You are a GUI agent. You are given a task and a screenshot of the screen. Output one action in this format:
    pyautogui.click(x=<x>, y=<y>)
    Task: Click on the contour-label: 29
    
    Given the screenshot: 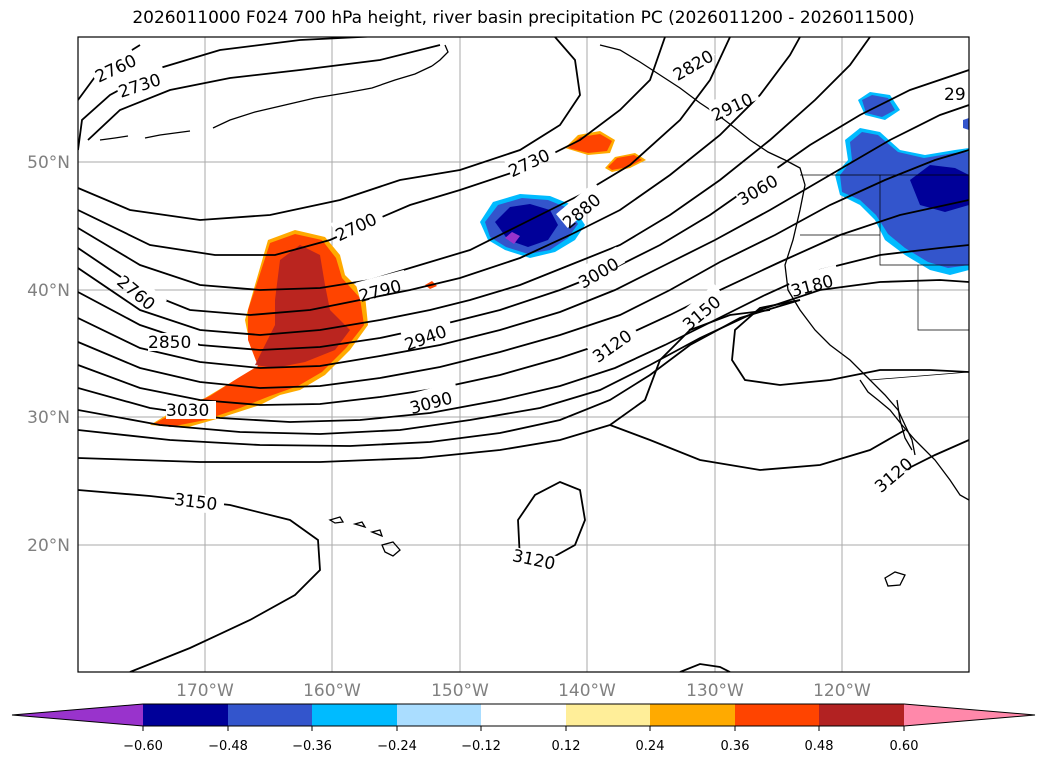 What is the action you would take?
    pyautogui.click(x=955, y=95)
    